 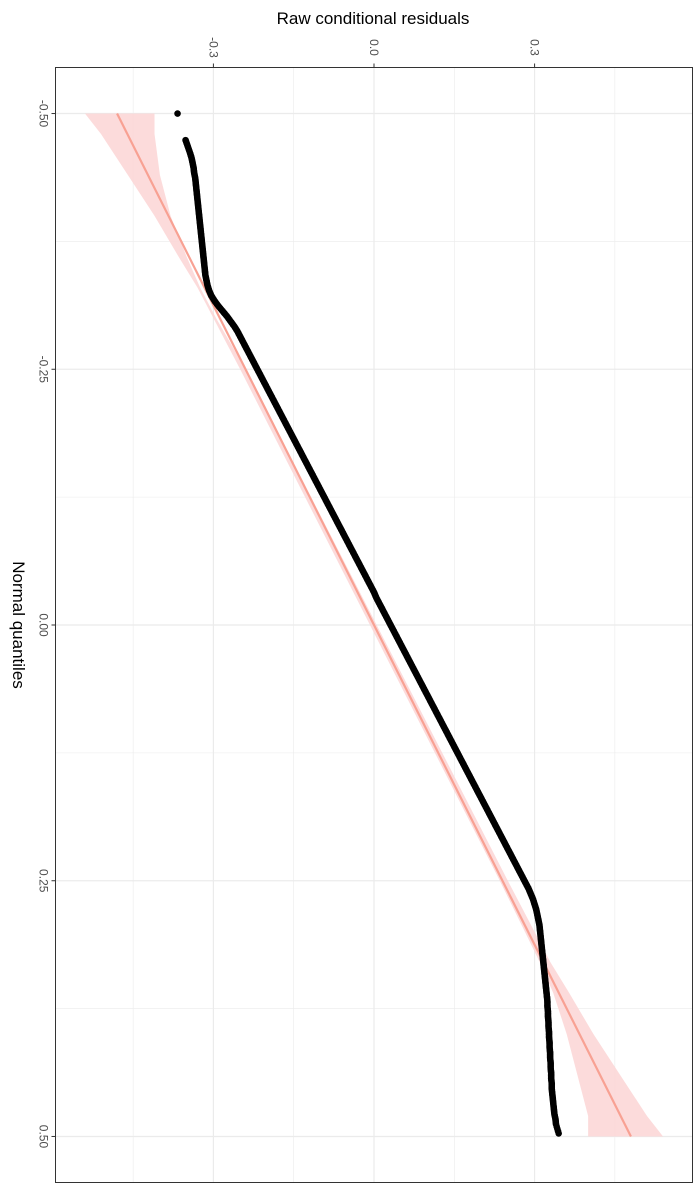 I want to click on x-tick-label: 0.00, so click(x=44, y=625).